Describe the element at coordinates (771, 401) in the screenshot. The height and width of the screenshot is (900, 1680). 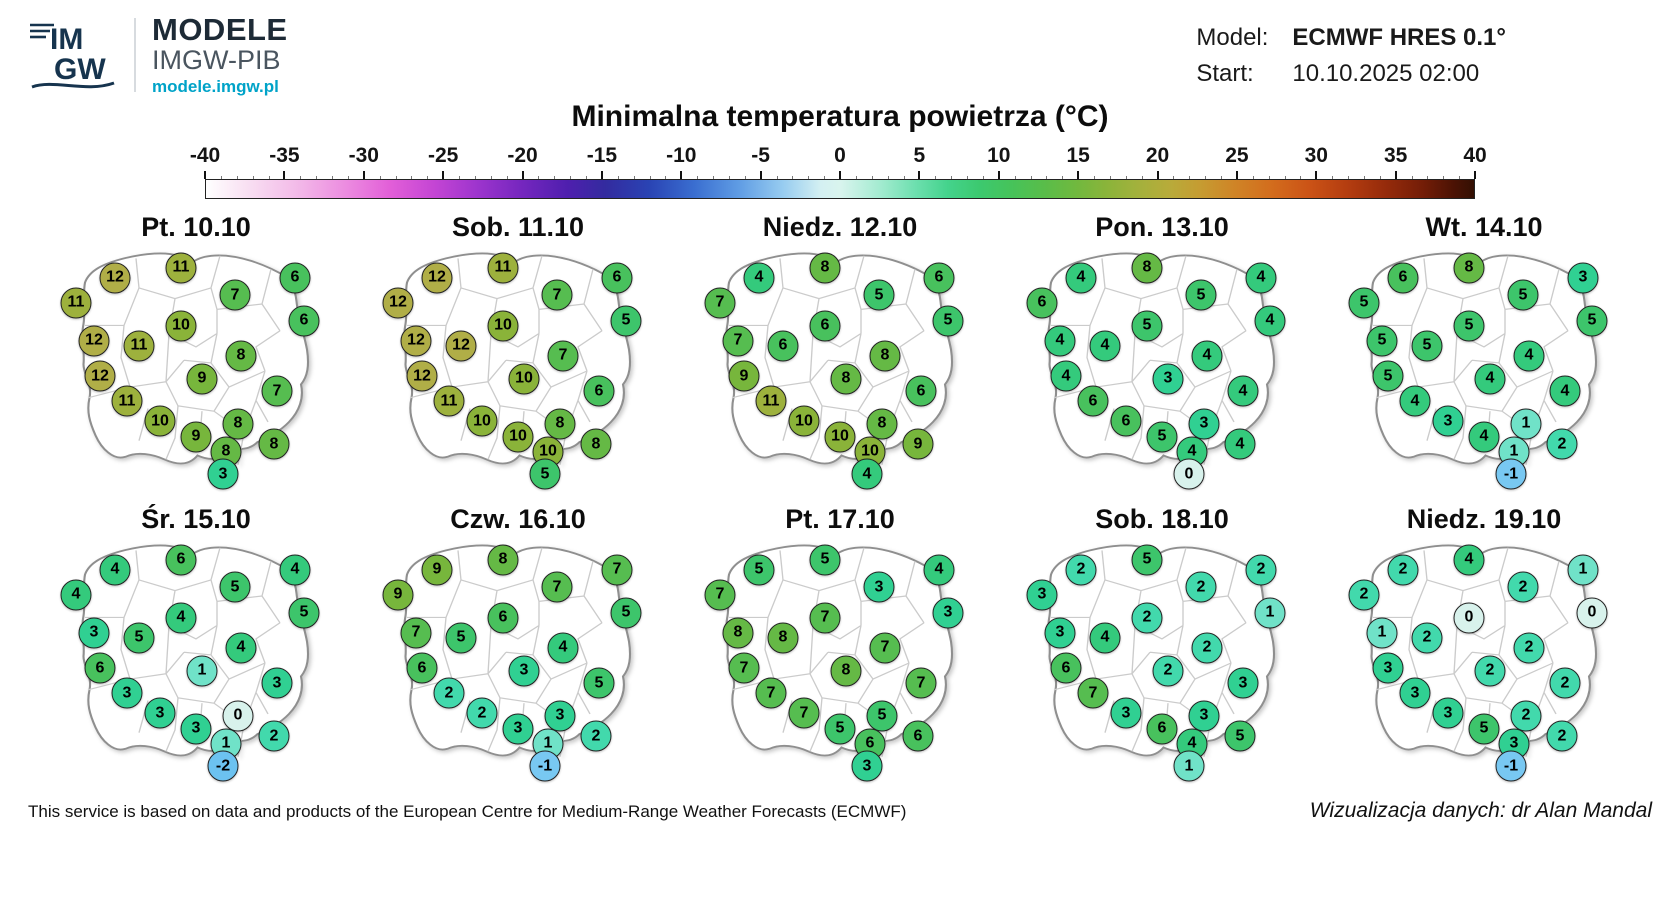
I see `temperature-value-bubble: 11` at that location.